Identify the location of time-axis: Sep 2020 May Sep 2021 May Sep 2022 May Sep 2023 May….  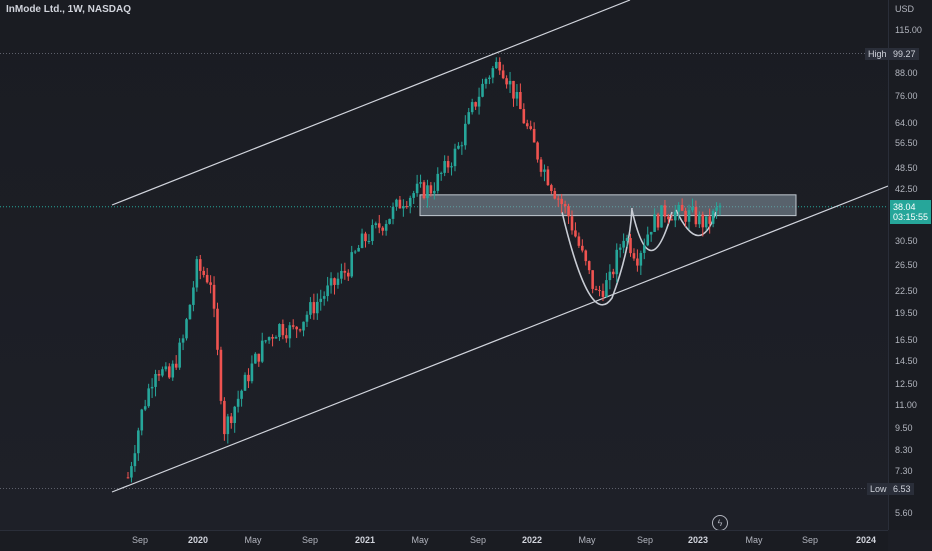
(444, 540).